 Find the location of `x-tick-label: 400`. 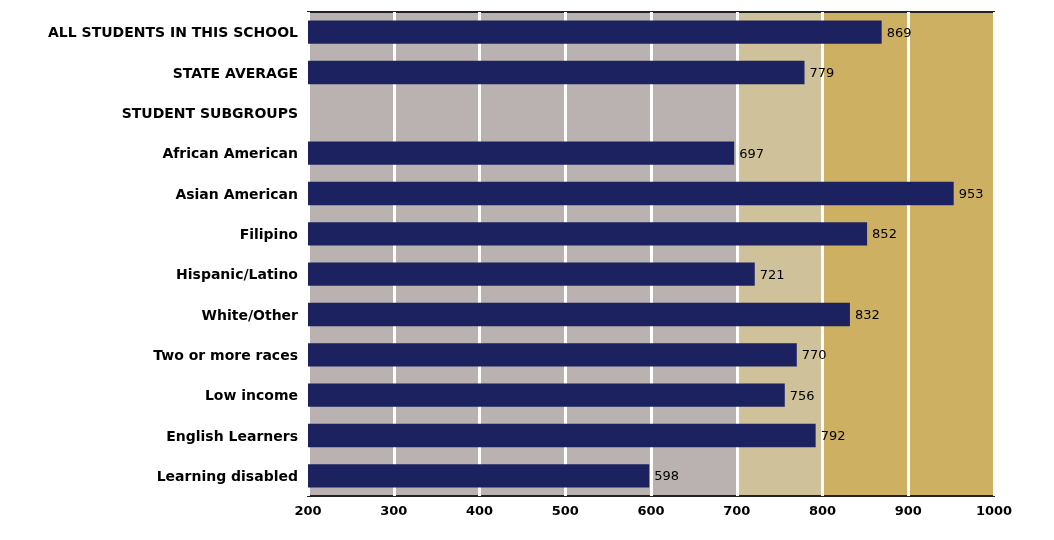

x-tick-label: 400 is located at coordinates (479, 510).